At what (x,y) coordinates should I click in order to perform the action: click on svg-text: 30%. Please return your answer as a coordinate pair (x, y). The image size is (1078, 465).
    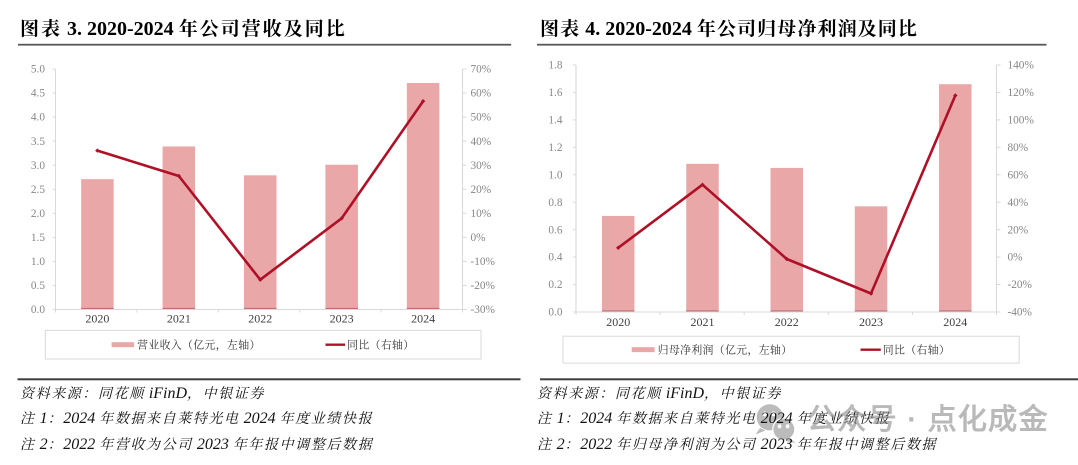
    Looking at the image, I should click on (481, 166).